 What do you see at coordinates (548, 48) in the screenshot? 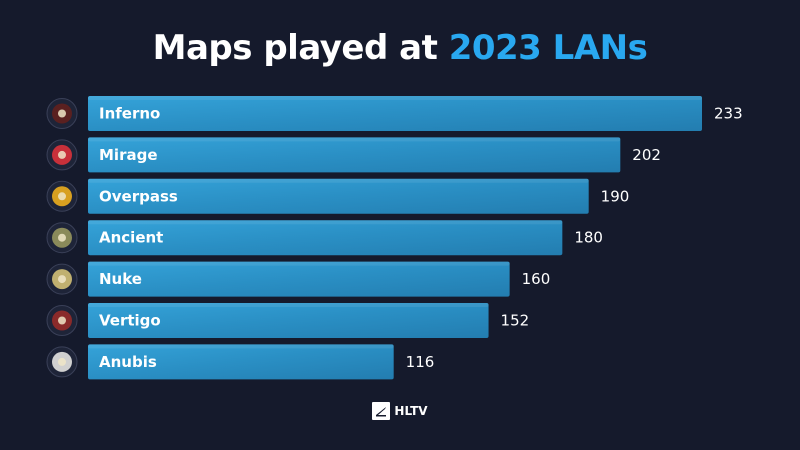
I see `title-accent: 2023 LANs` at bounding box center [548, 48].